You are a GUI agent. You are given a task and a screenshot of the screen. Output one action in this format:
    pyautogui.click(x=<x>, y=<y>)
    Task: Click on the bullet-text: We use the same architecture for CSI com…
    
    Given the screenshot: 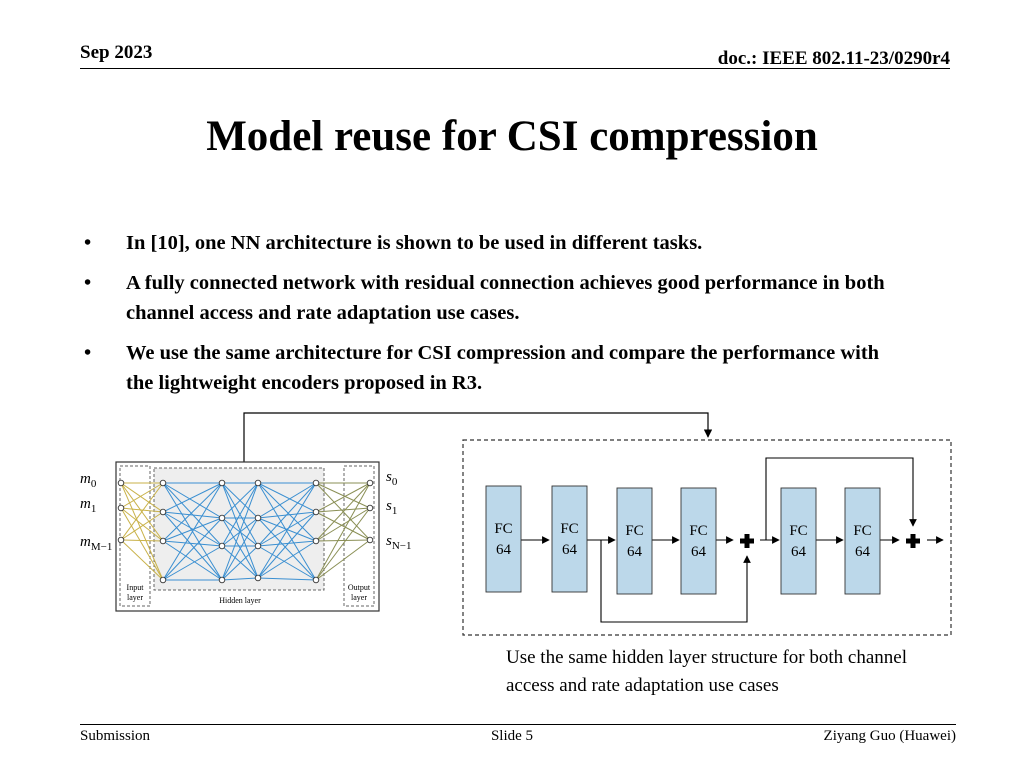 What is the action you would take?
    pyautogui.click(x=503, y=368)
    